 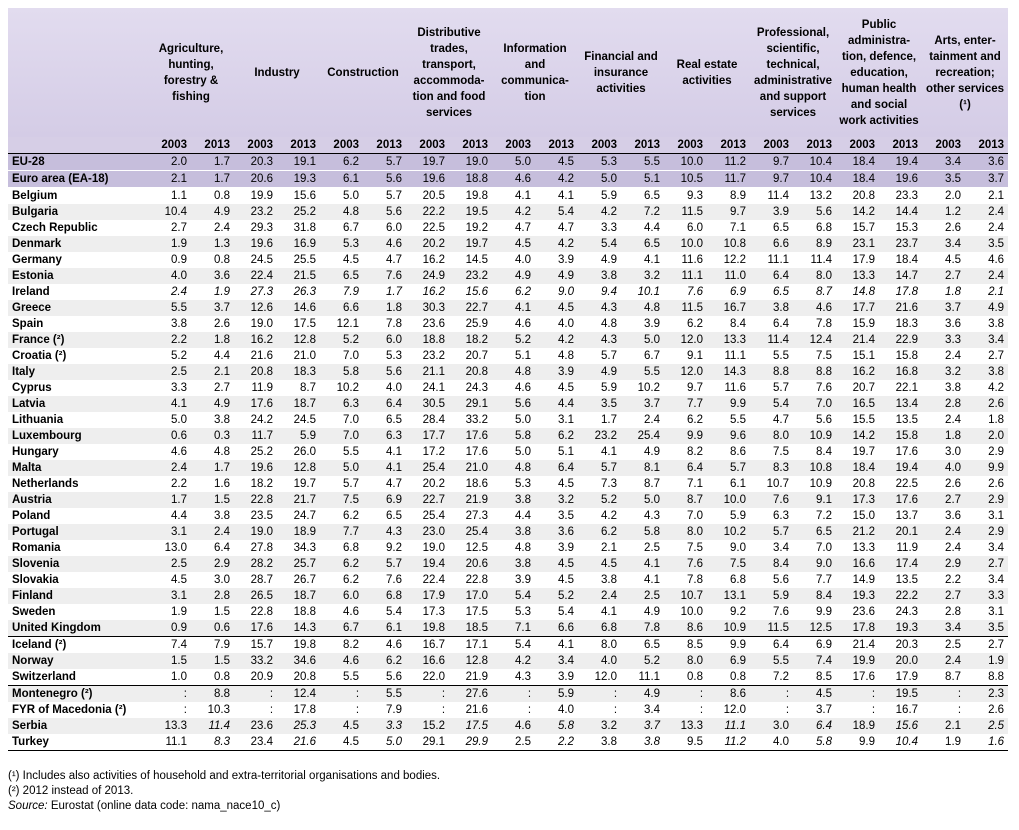 I want to click on value-cell: 7.5, so click(x=781, y=452).